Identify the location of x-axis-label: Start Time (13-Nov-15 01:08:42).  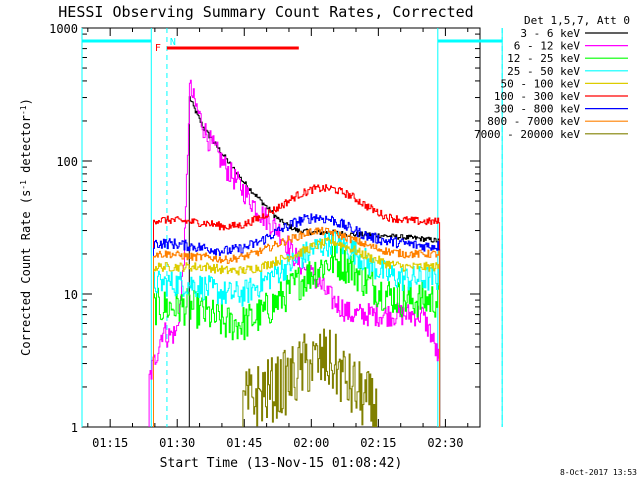
(281, 463).